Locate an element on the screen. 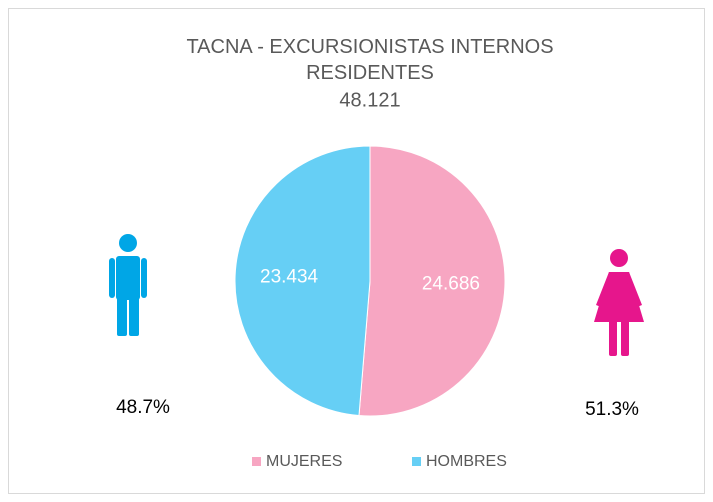  data-label: 24.686 is located at coordinates (451, 283).